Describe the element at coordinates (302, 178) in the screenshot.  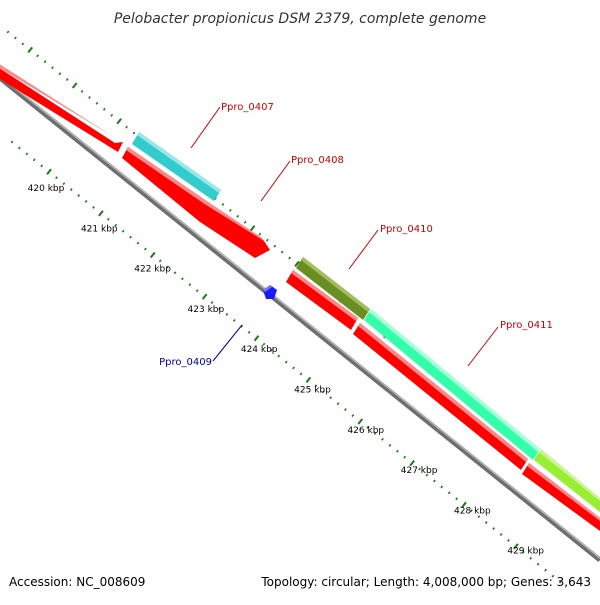
I see `label-ppro-0408: Ppro_0408` at that location.